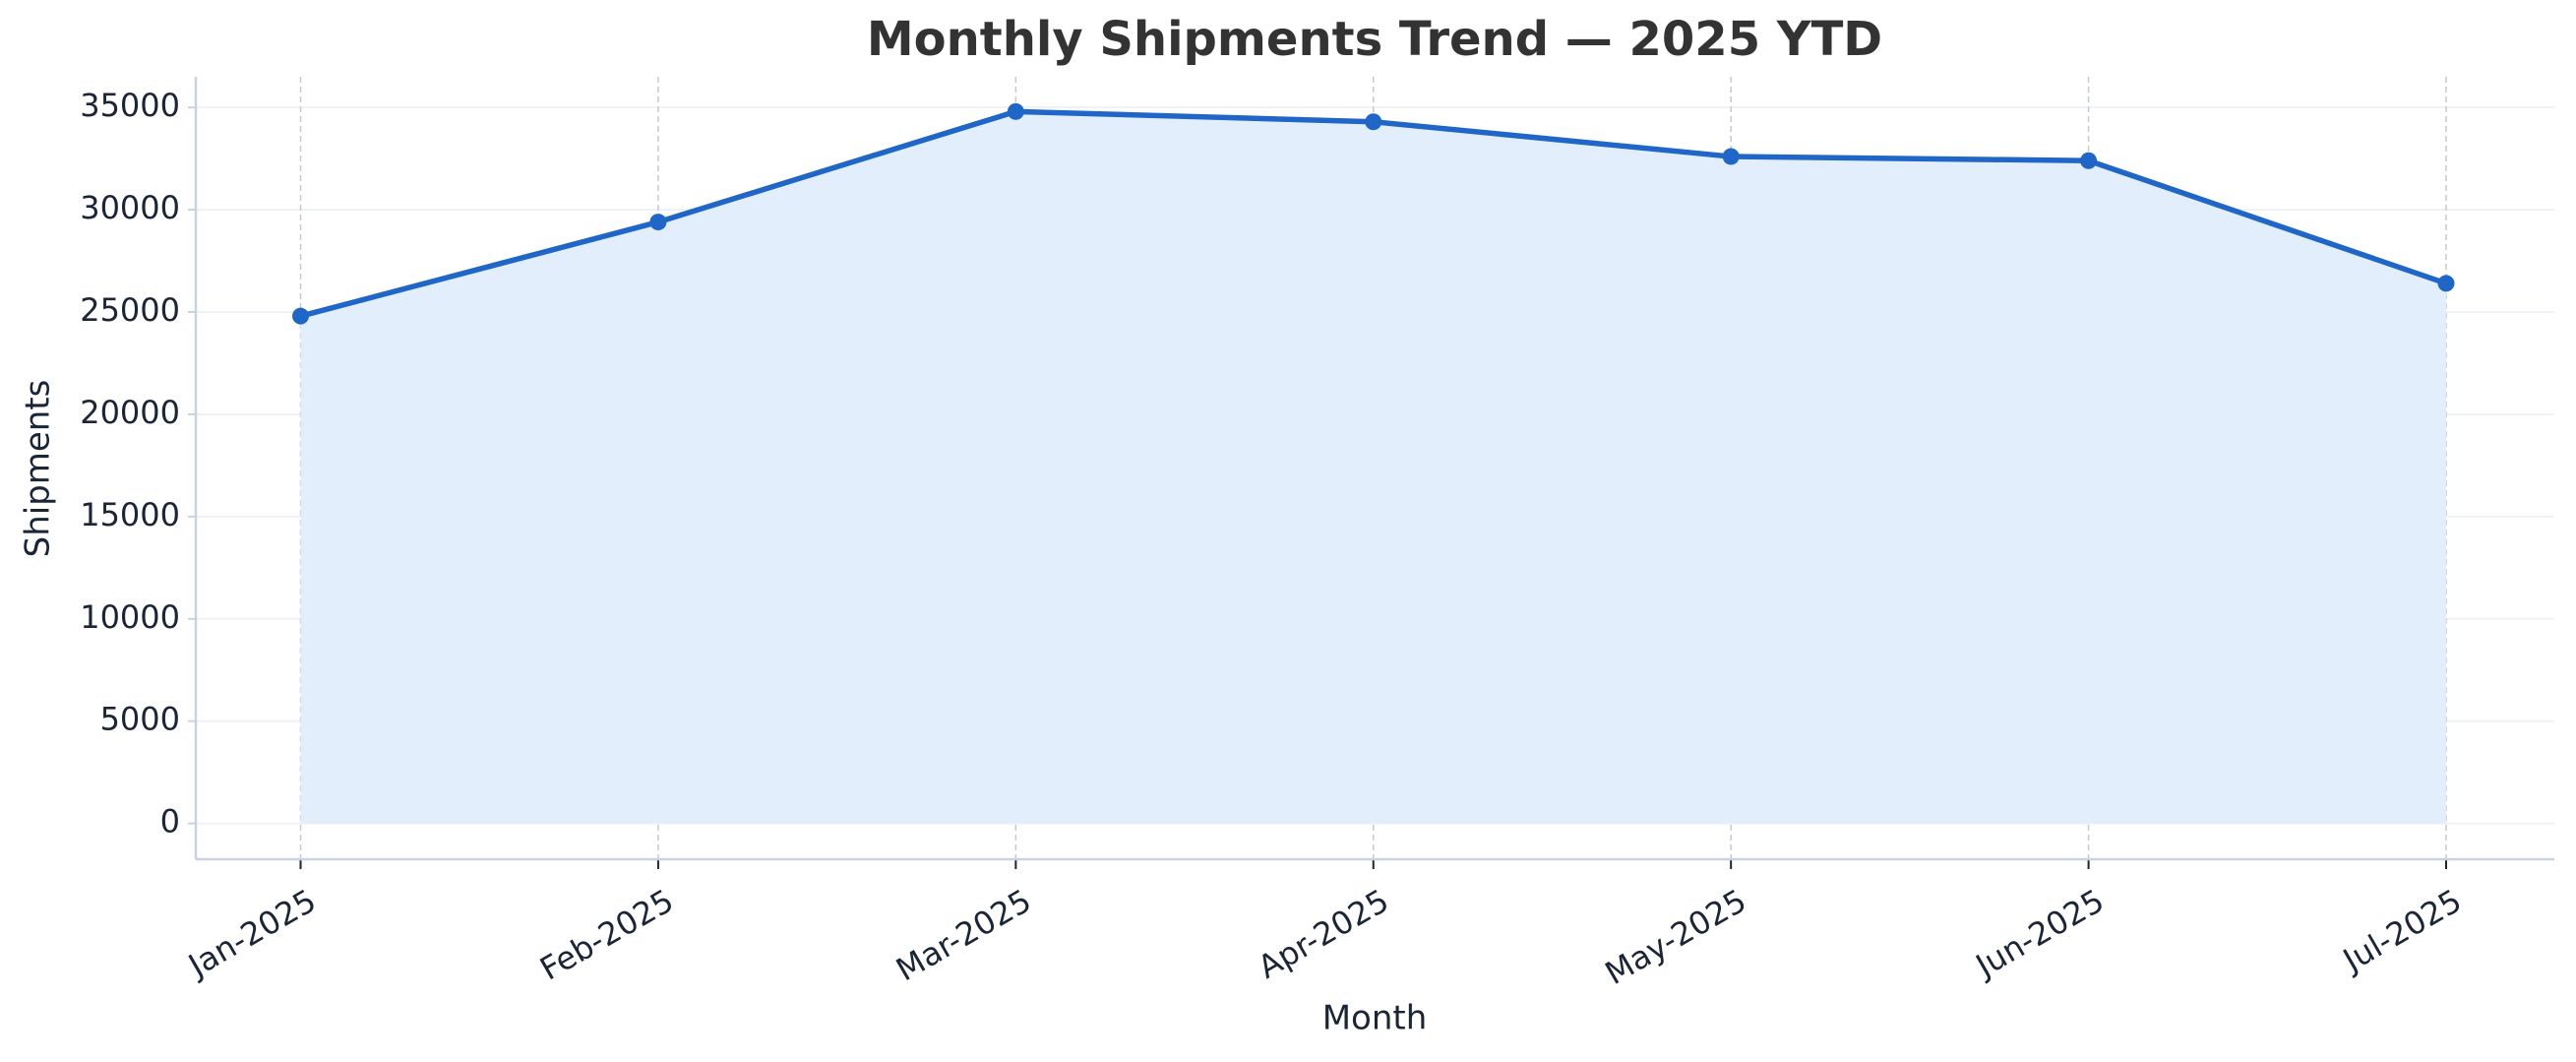 The width and height of the screenshot is (2576, 1062). I want to click on x-tick-label: Feb-2025, so click(606, 935).